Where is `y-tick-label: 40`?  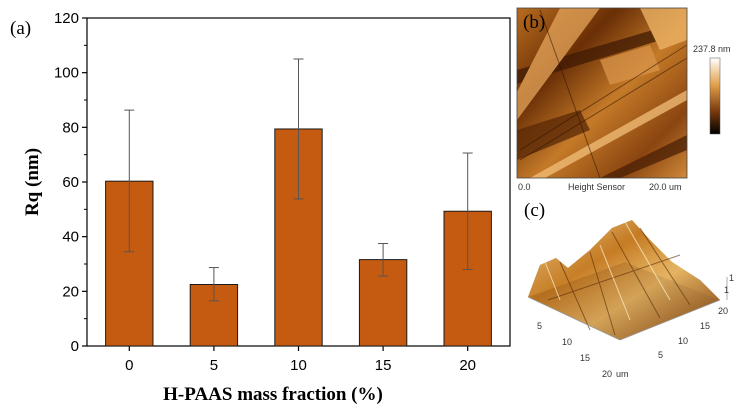
y-tick-label: 40 is located at coordinates (70, 237).